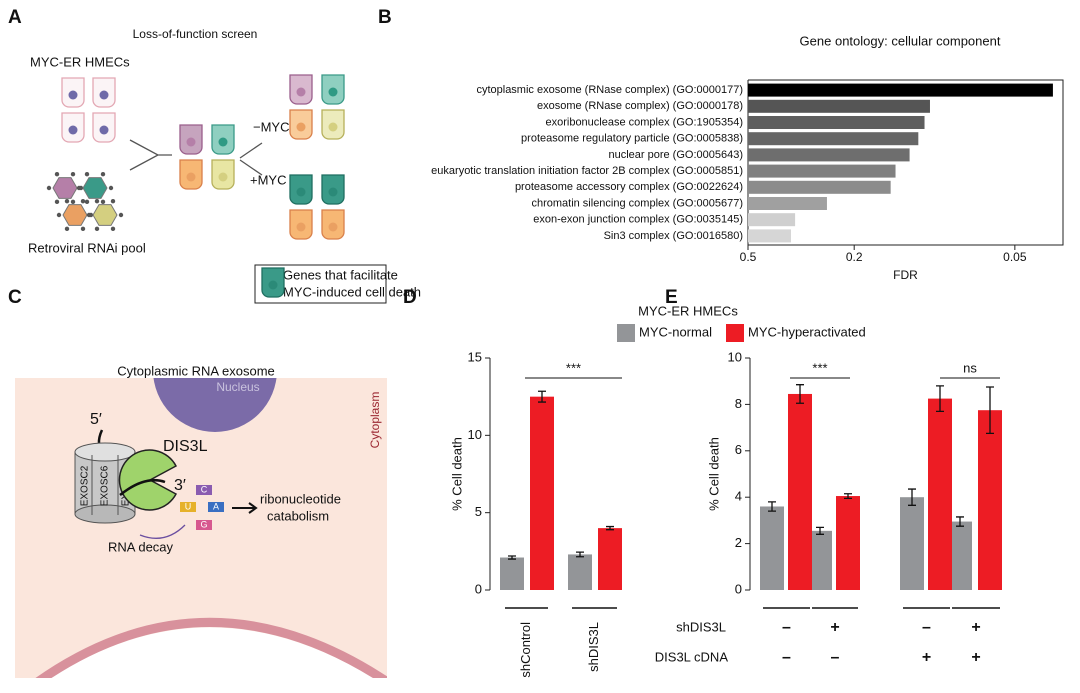 This screenshot has height=693, width=1080. I want to click on category-label: exoribonuclease complex (GO:1905354), so click(644, 122).